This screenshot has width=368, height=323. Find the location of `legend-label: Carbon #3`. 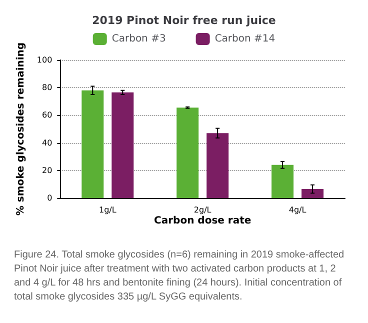

legend-label: Carbon #3 is located at coordinates (139, 39).